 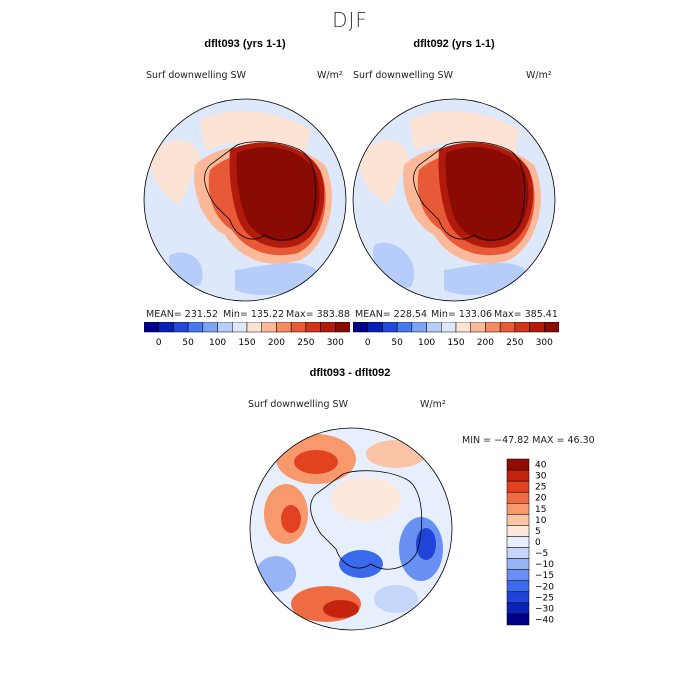 I want to click on panel3-colorbar-tick-label: 15, so click(x=540, y=510).